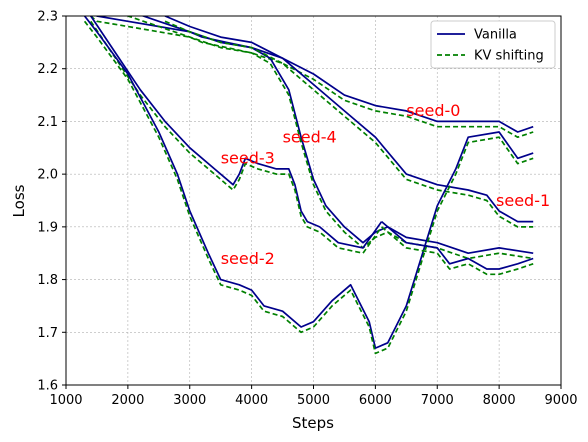 This screenshot has height=442, width=588. Describe the element at coordinates (47, 17) in the screenshot. I see `y-tick-label: 2.3` at that location.